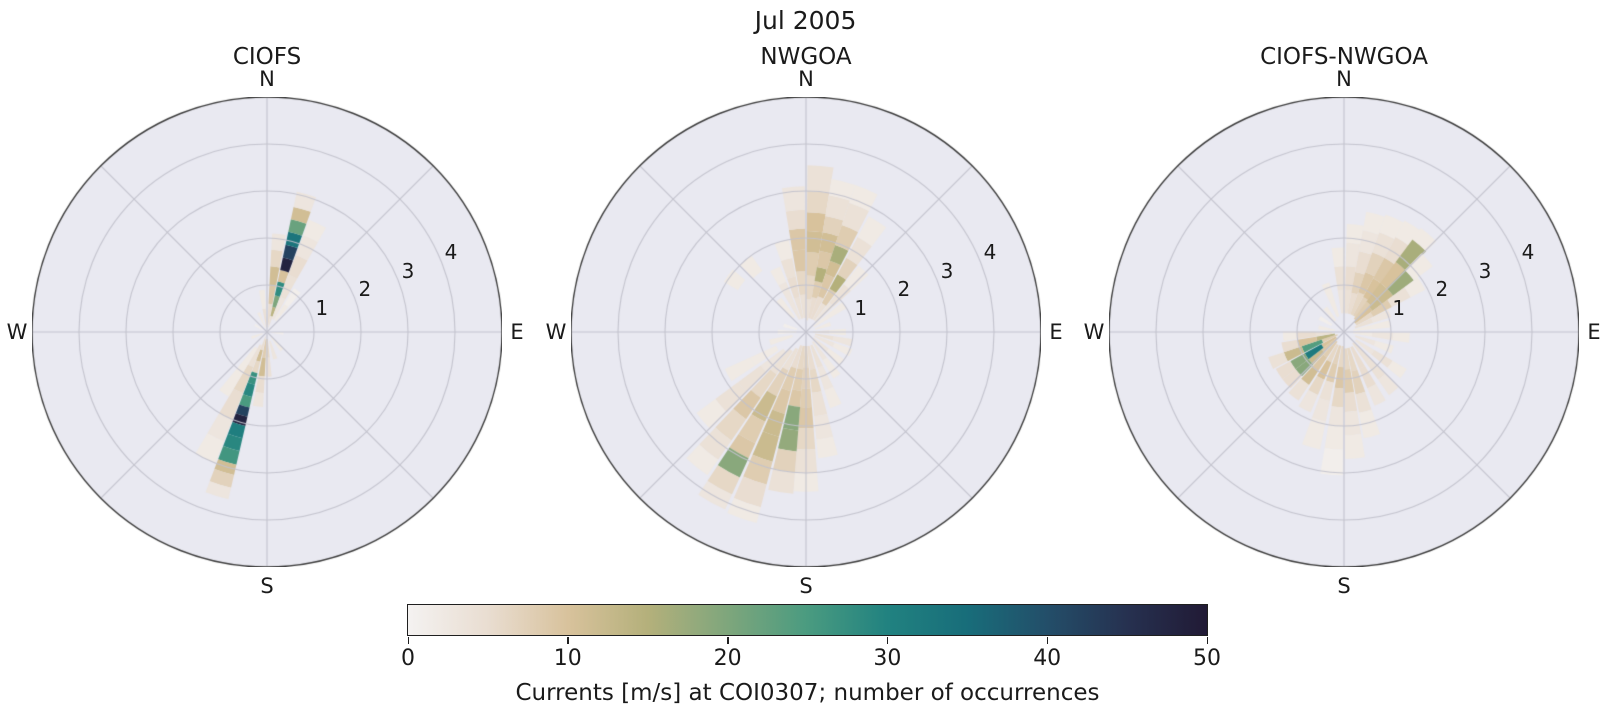 Image resolution: width=1611 pixels, height=724 pixels. I want to click on colorbar-tick-label: 40, so click(1047, 658).